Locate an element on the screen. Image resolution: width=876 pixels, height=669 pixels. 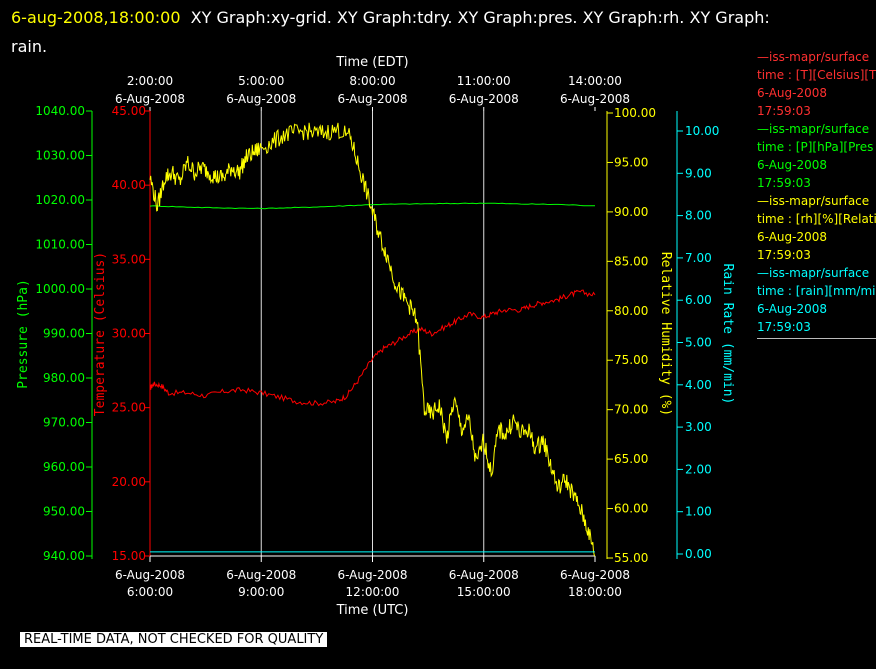
temperature-tick-label: 35.00 is located at coordinates (129, 259).